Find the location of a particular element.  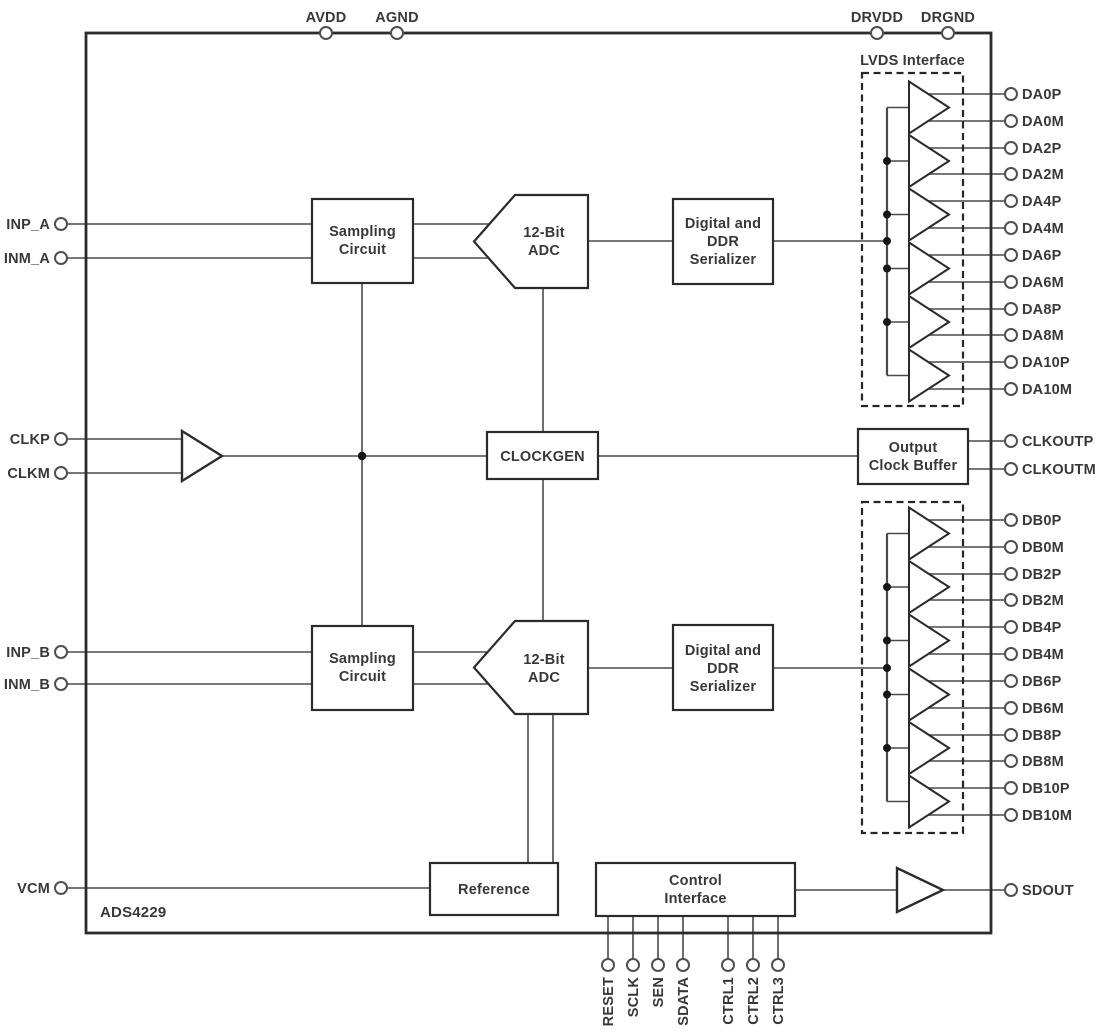

clkout-wires is located at coordinates (986, 455).